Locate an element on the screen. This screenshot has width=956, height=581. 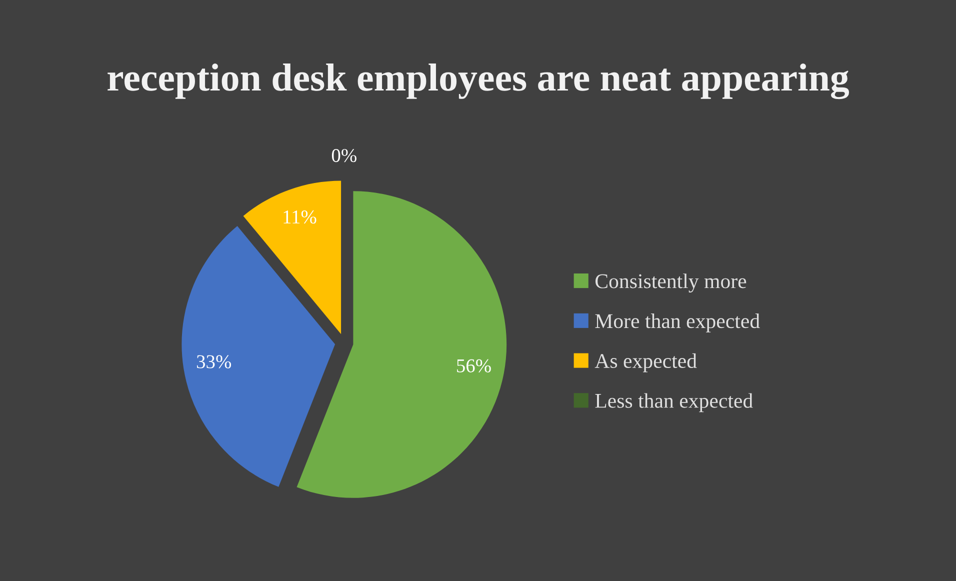
data-label: 33% is located at coordinates (214, 361).